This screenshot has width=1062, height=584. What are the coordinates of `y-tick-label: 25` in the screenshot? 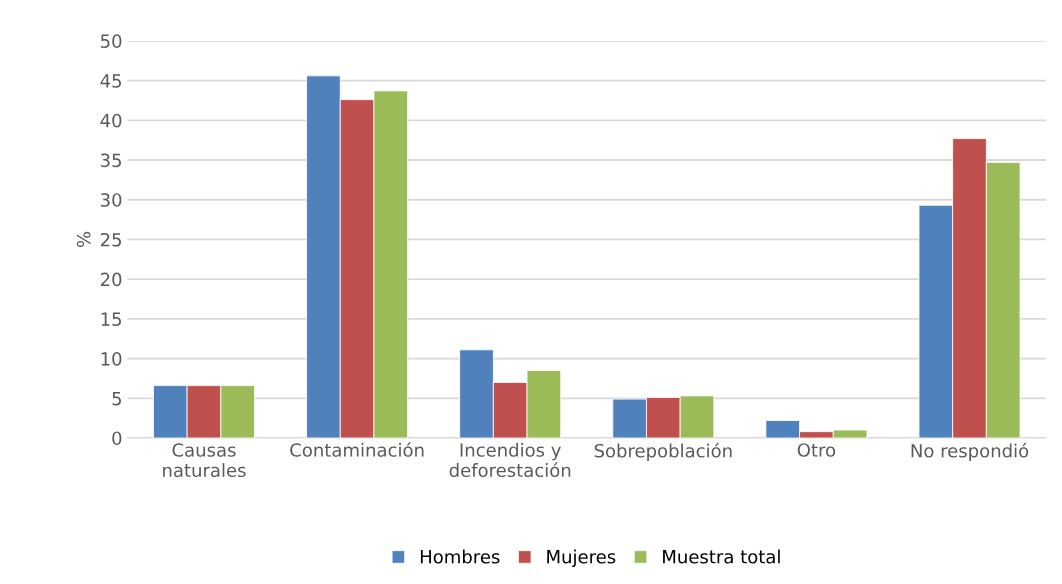 It's located at (110, 239).